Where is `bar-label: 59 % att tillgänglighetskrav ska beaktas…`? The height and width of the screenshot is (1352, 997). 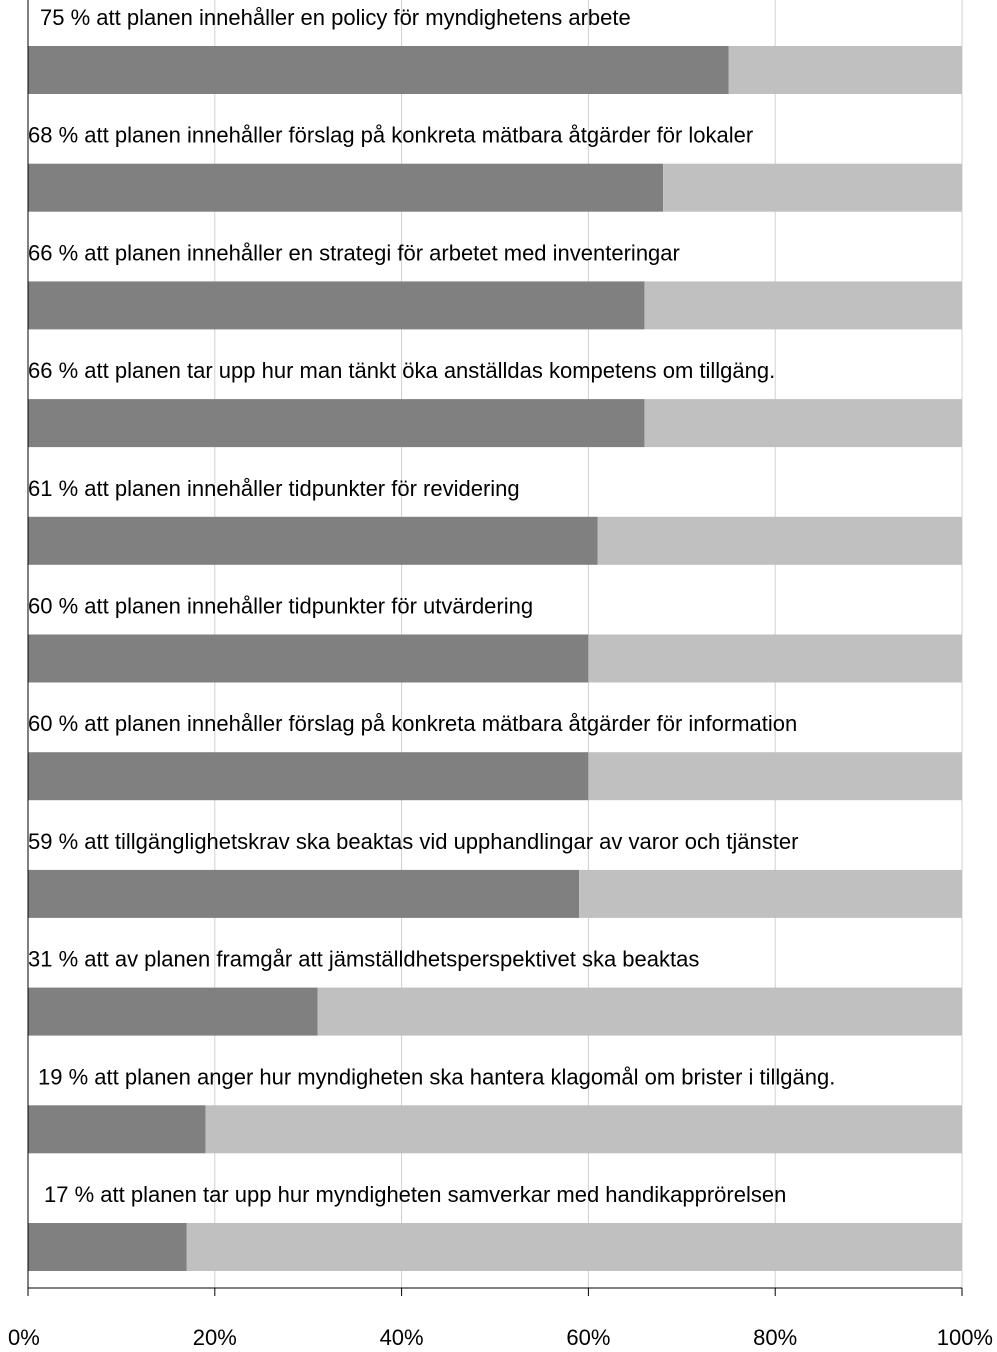 bar-label: 59 % att tillgänglighetskrav ska beaktas… is located at coordinates (413, 841).